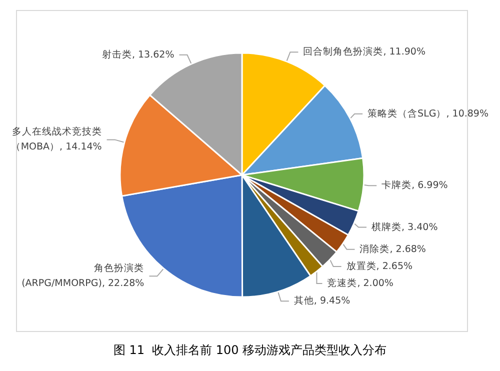  I want to click on slice-label: 放置类, 2.65%, so click(379, 266).